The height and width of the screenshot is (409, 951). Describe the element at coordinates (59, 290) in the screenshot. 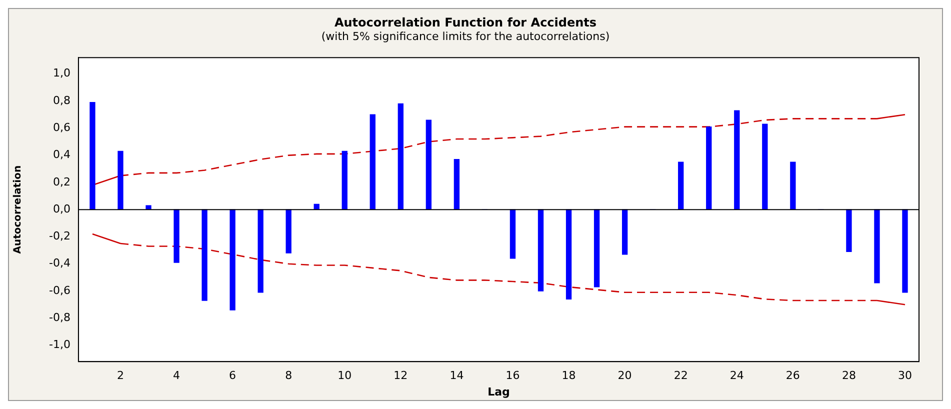

I see `y-tick-label: -0,6` at that location.